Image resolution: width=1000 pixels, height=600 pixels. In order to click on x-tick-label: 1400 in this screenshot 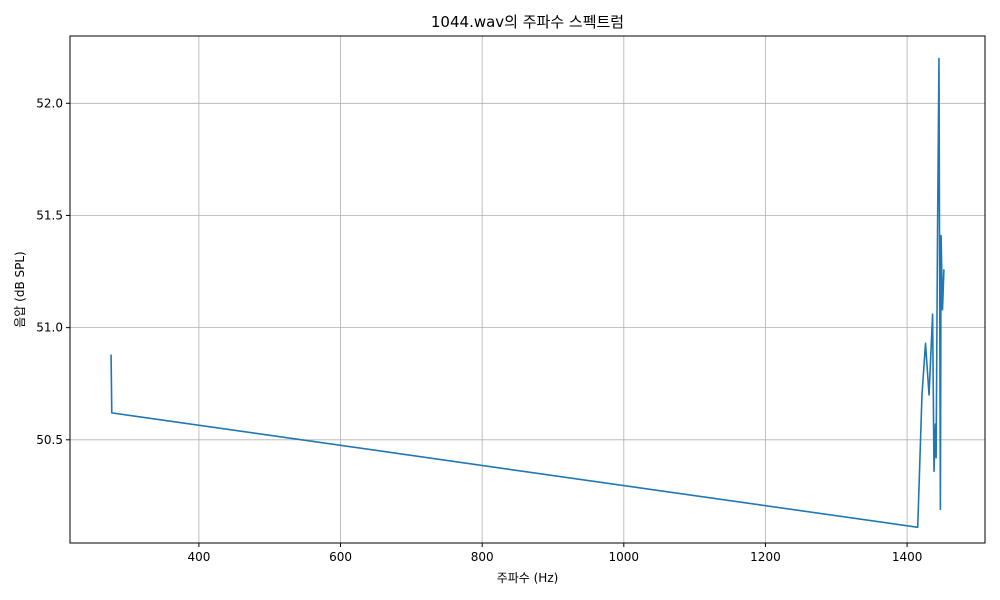, I will do `click(907, 557)`.